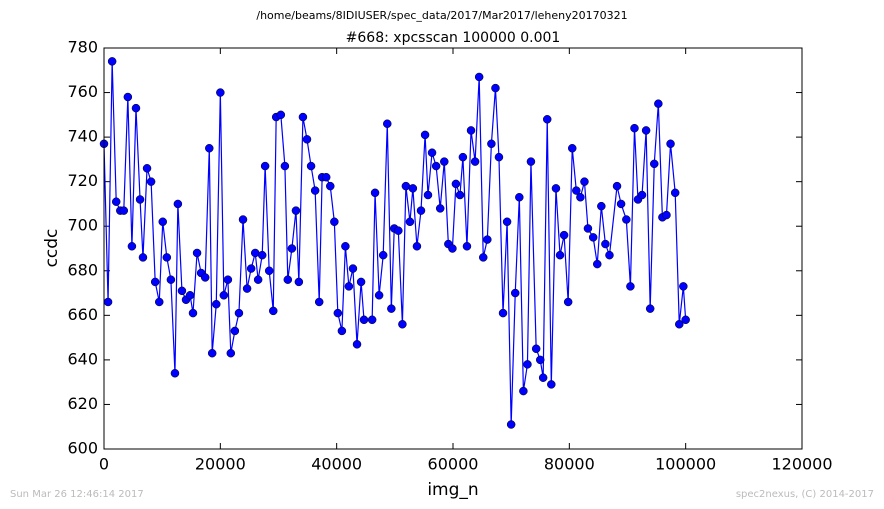 The width and height of the screenshot is (884, 509). What do you see at coordinates (52, 248) in the screenshot?
I see `y-axis-label: ccdc` at bounding box center [52, 248].